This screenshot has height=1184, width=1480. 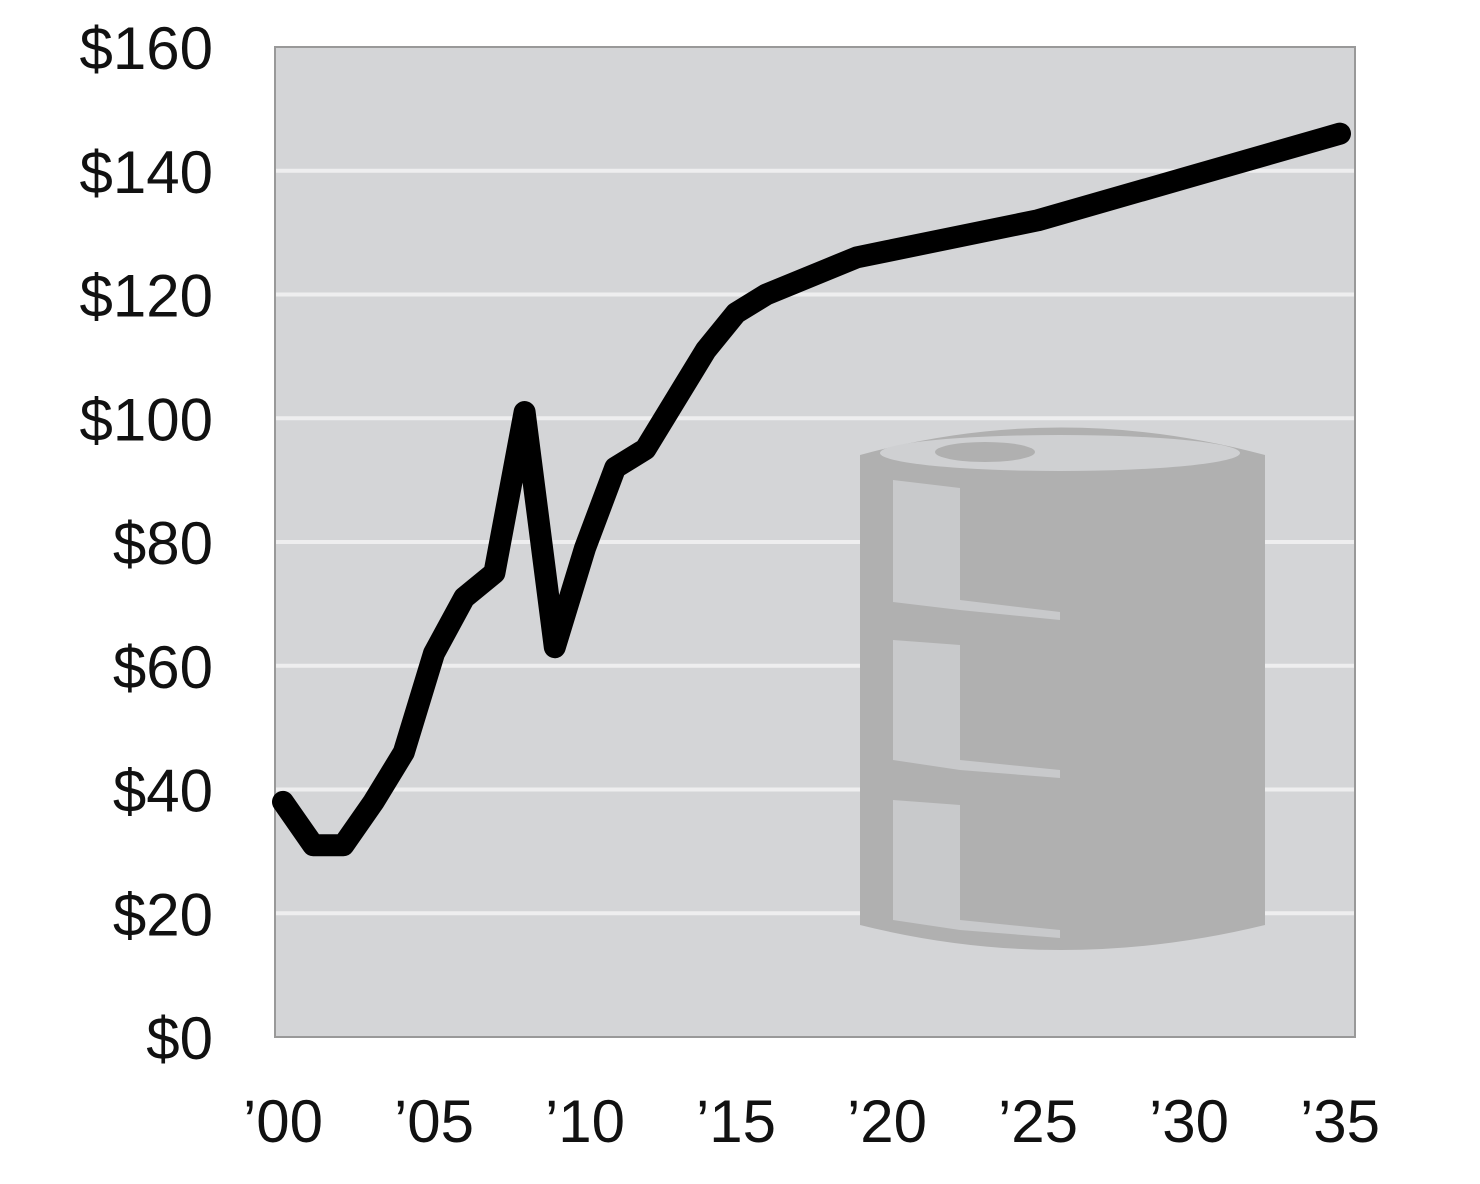 I want to click on x-tick-label: ’05, so click(x=434, y=1121).